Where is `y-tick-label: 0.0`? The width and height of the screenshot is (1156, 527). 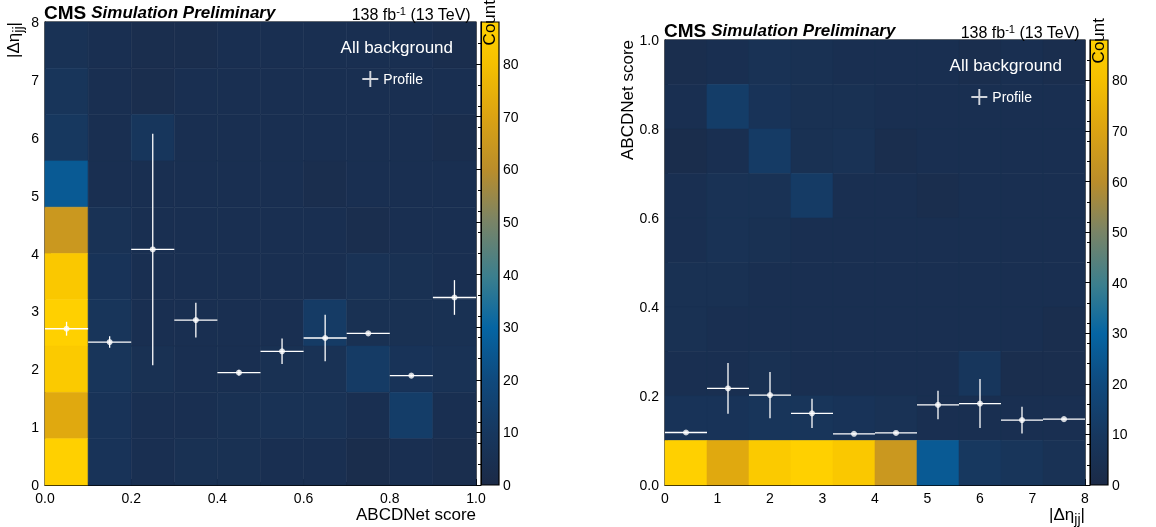
y-tick-label: 0.0 is located at coordinates (649, 485).